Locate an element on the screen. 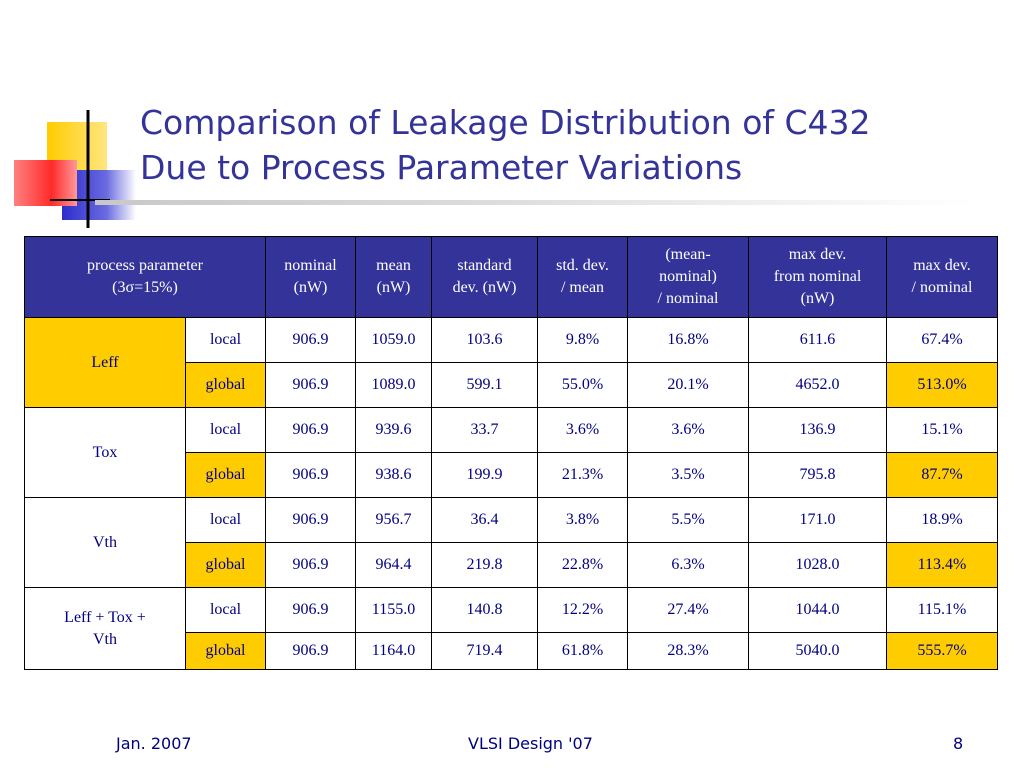 This screenshot has height=768, width=1024. value-cell: 5.5% is located at coordinates (688, 520).